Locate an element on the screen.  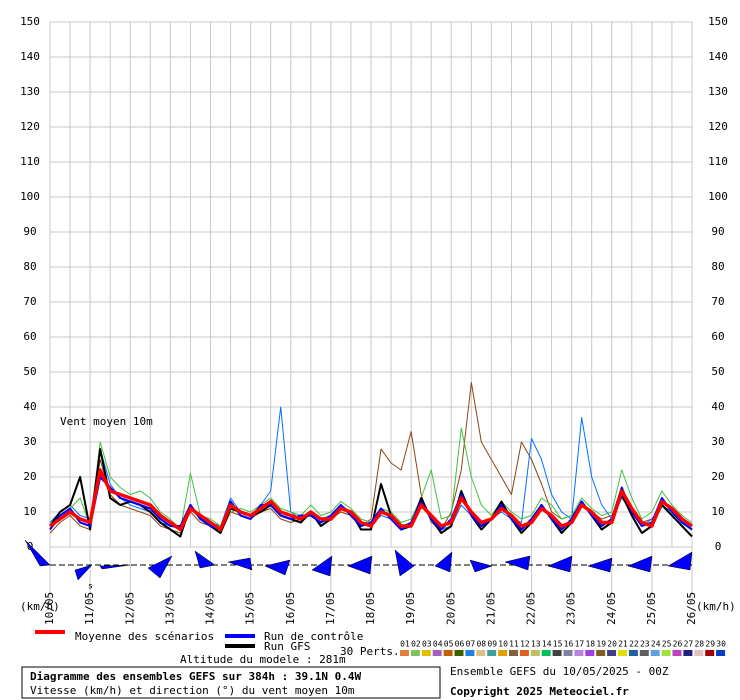
legend-member-label: 10 is located at coordinates (503, 644).